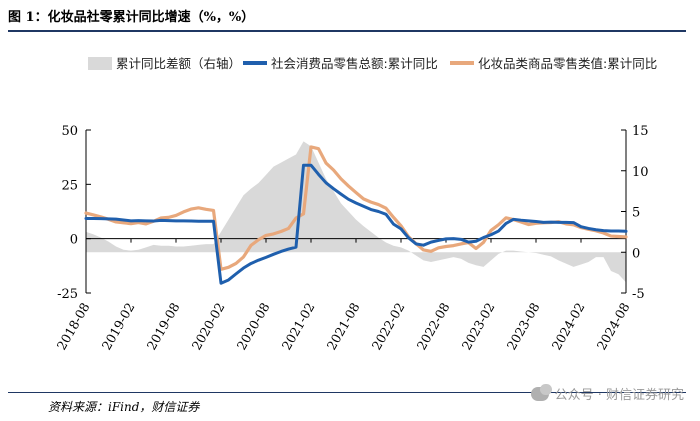  What do you see at coordinates (638, 294) in the screenshot?
I see `right-tick-label: -5` at bounding box center [638, 294].